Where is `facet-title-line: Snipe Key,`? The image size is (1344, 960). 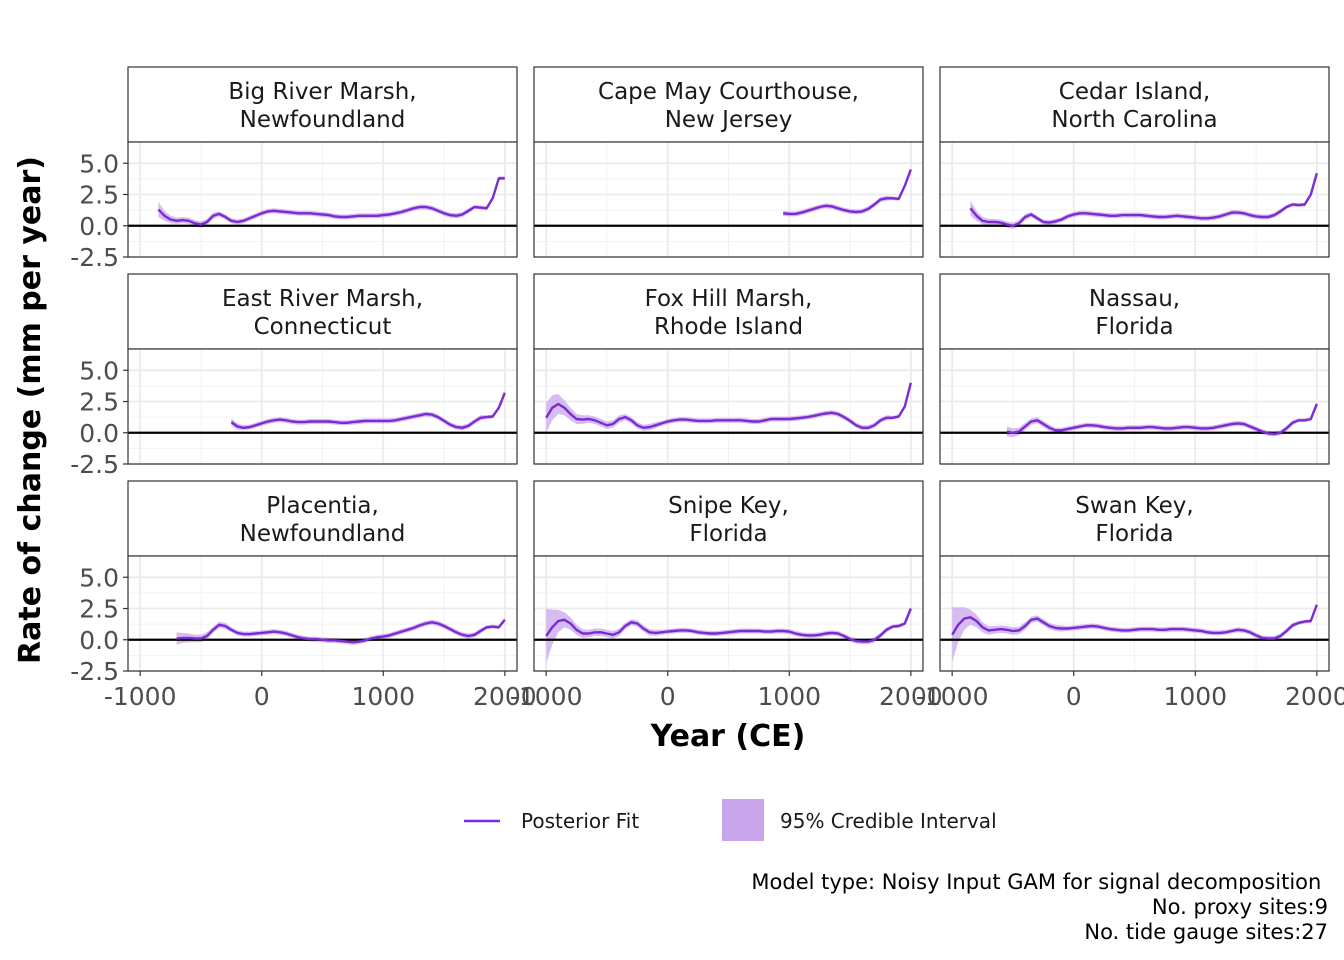 facet-title-line: Snipe Key, is located at coordinates (728, 506).